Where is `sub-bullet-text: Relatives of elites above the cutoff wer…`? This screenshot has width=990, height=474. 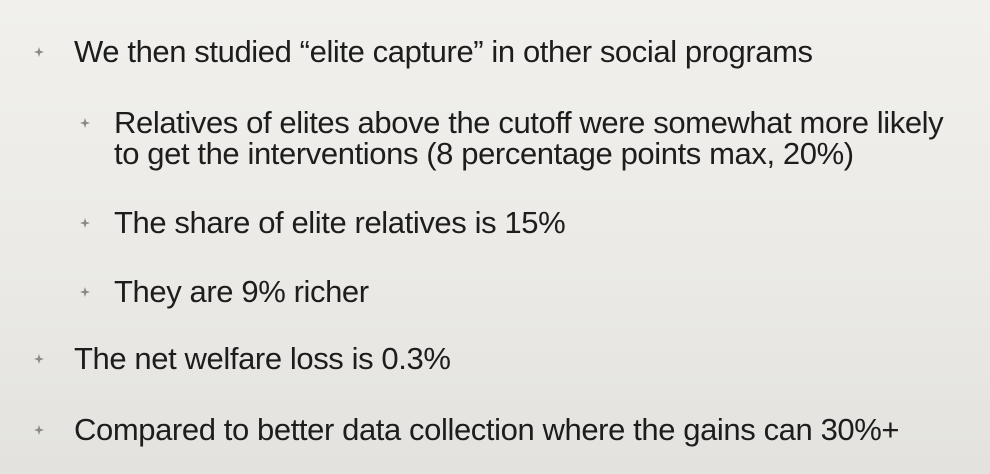
sub-bullet-text: Relatives of elites above the cutoff wer… is located at coordinates (529, 138).